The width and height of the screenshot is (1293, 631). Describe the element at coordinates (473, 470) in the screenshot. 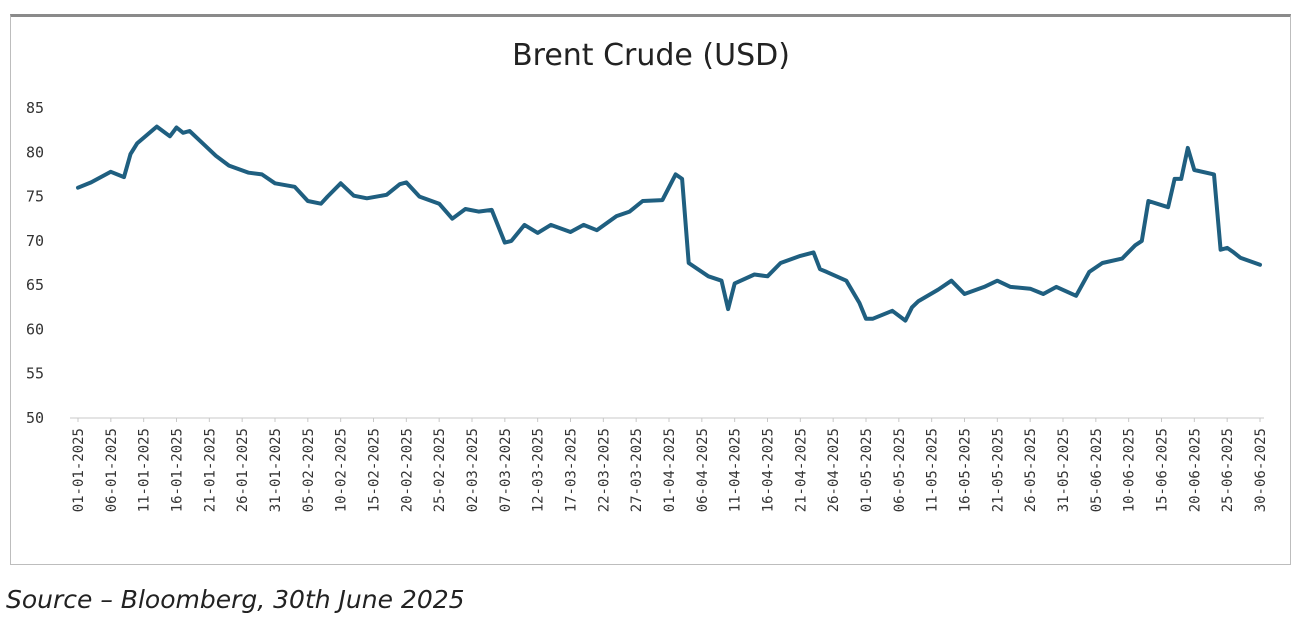

I see `x-tick-label: 02-03-2025` at that location.